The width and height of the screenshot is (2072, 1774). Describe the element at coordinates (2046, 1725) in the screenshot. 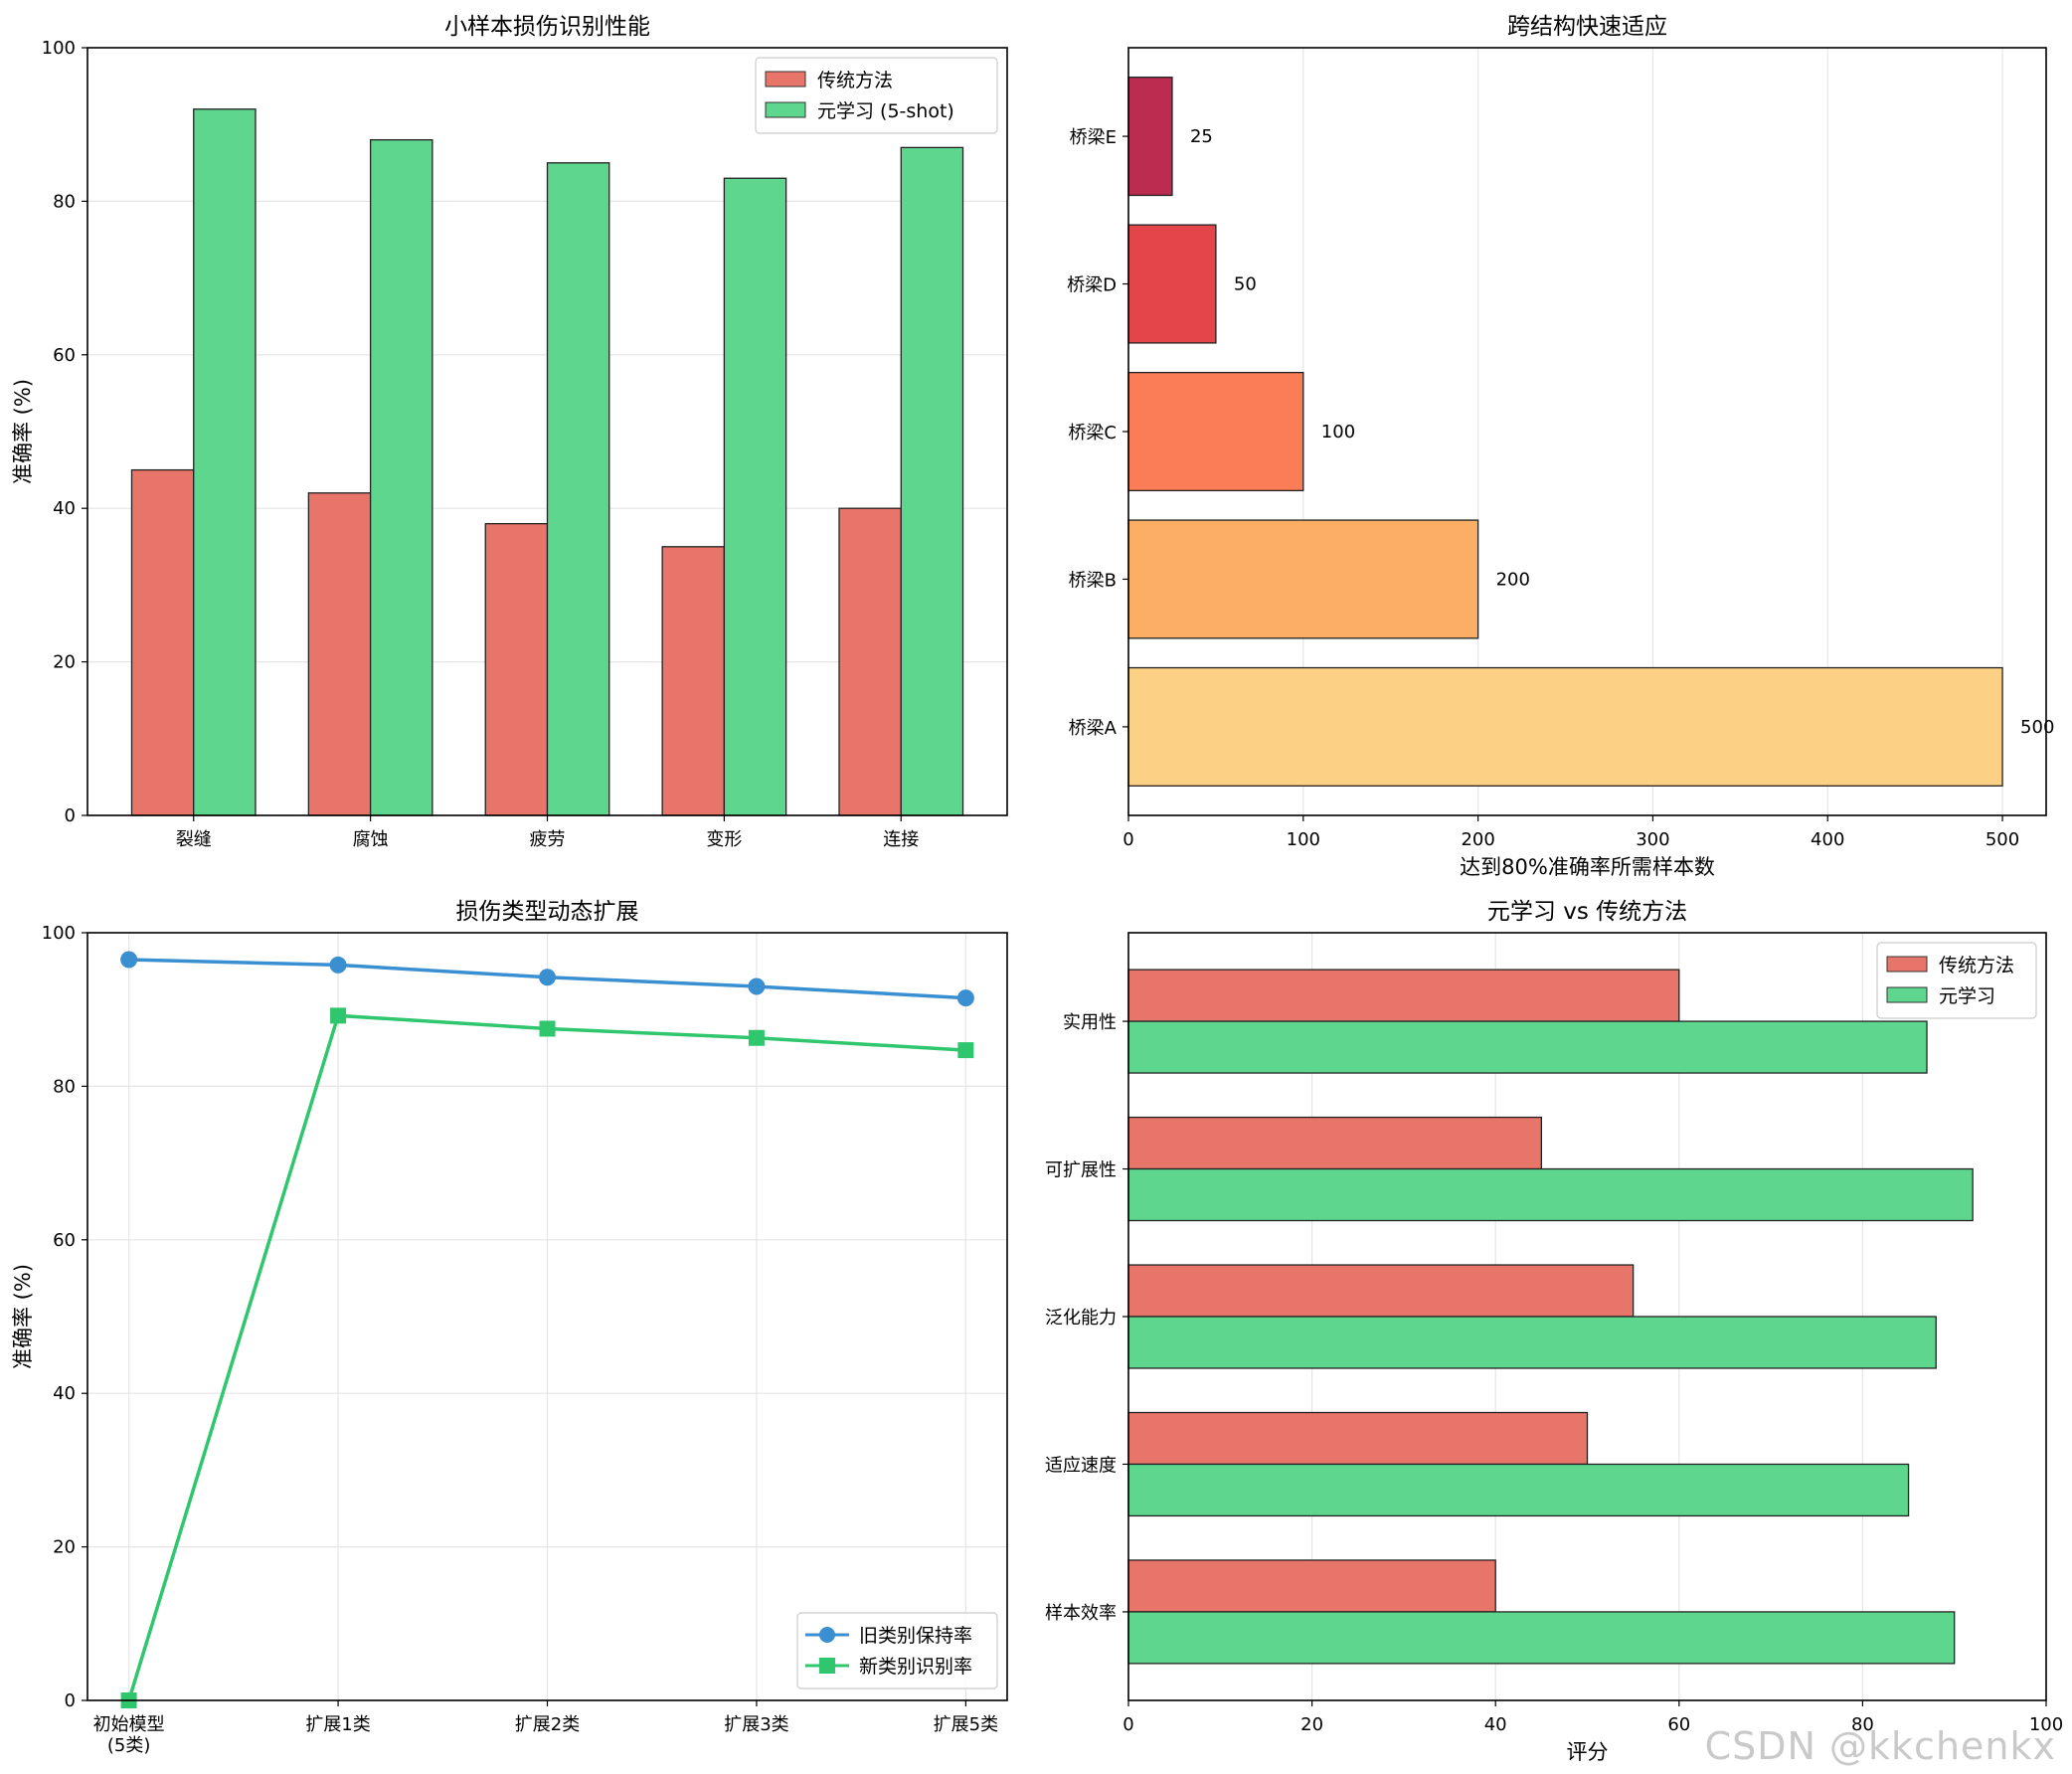

I see `x-tick-label: 100` at that location.